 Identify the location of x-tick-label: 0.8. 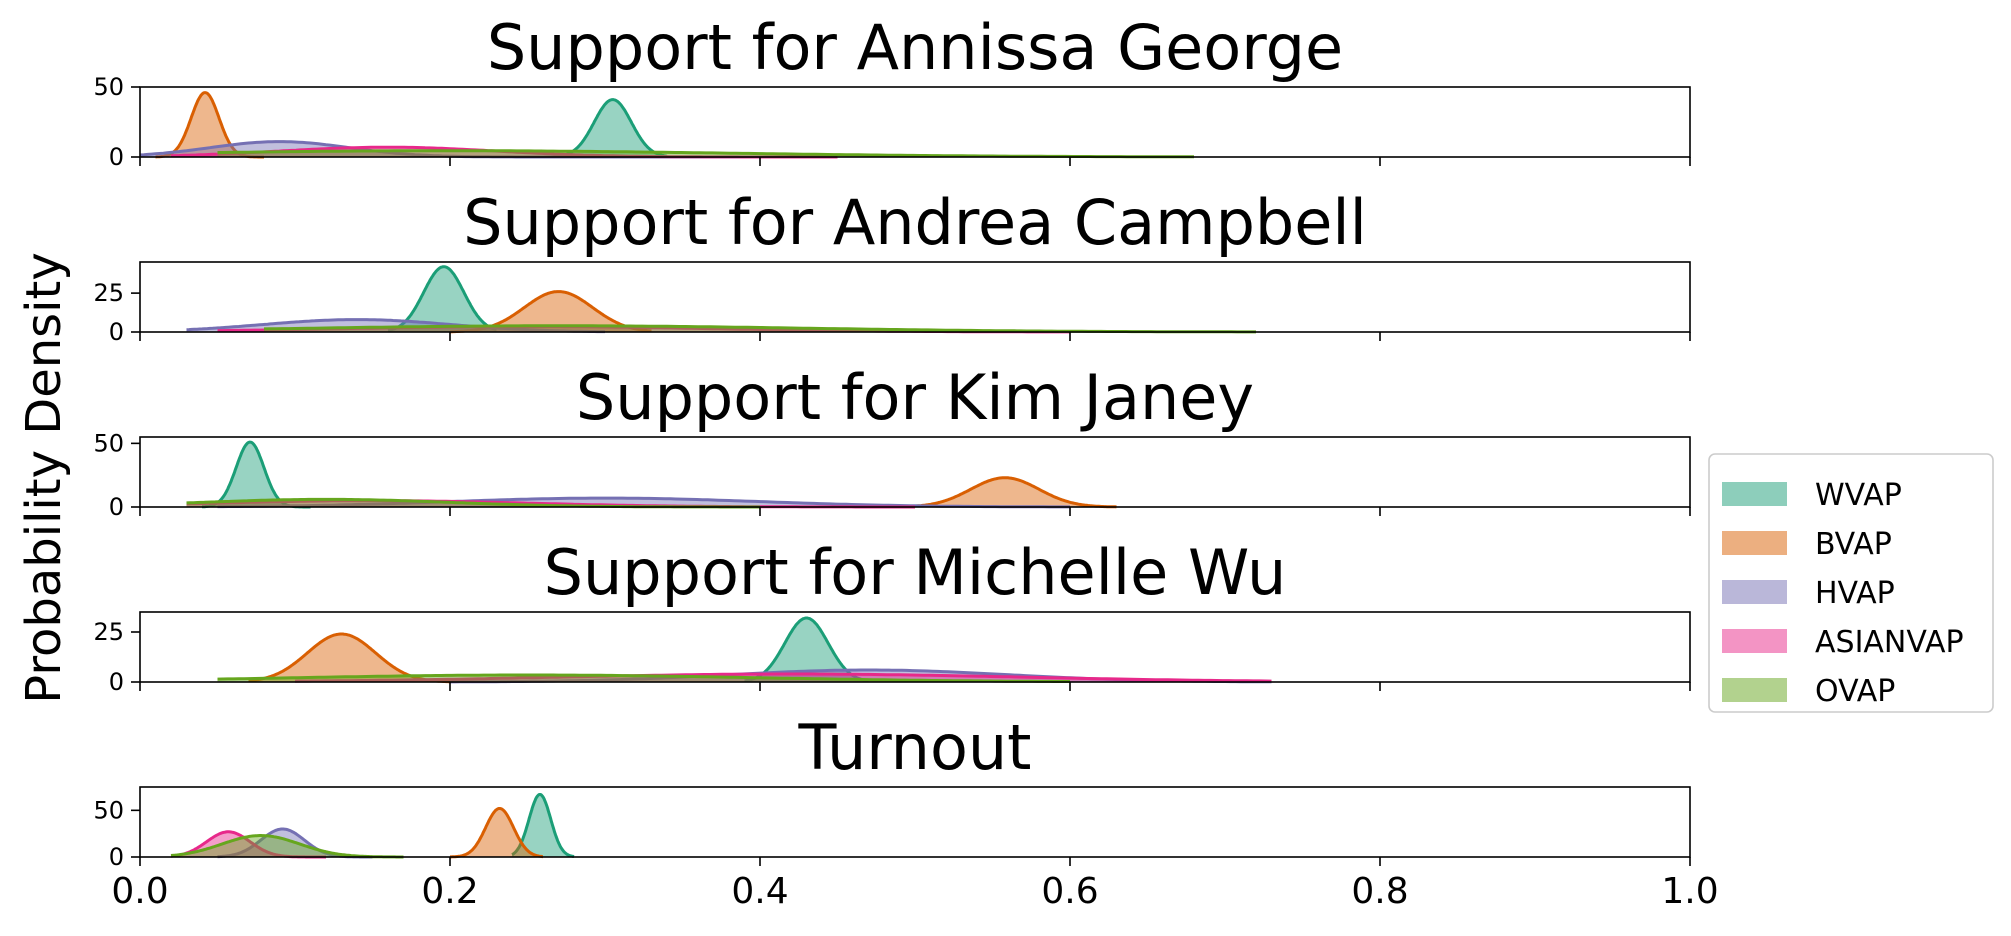
(1379, 891).